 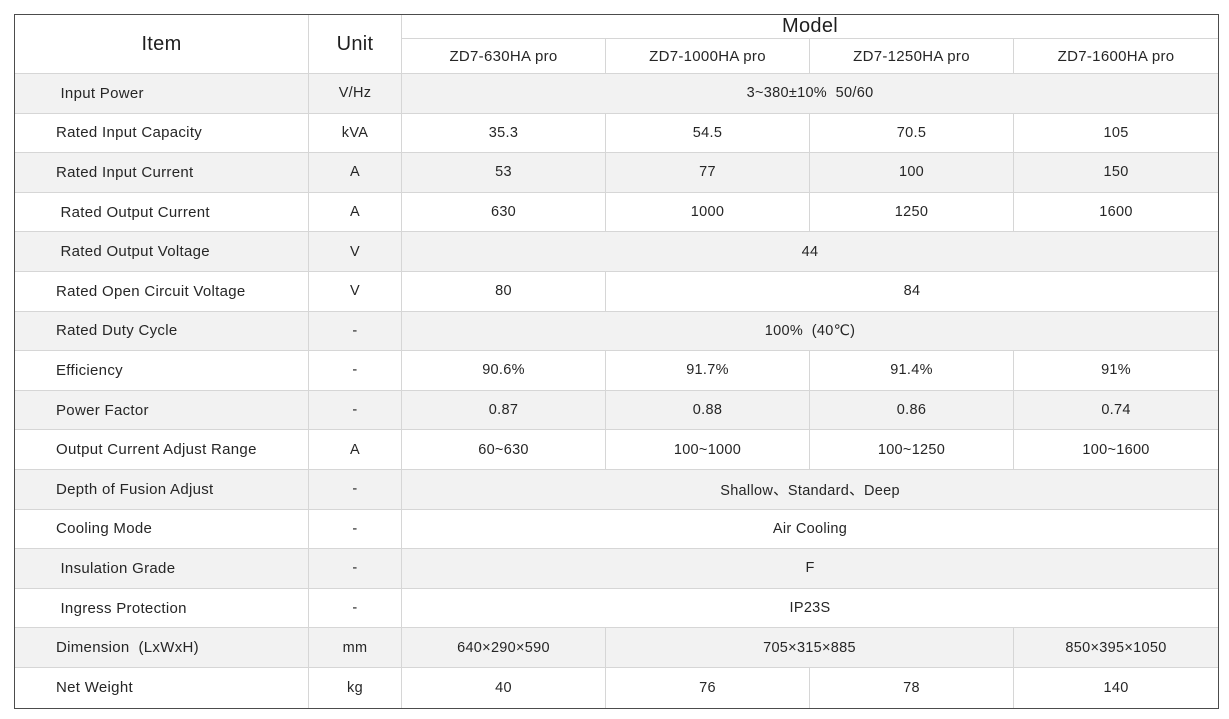 What do you see at coordinates (1116, 410) in the screenshot?
I see `spec-value: 0.74` at bounding box center [1116, 410].